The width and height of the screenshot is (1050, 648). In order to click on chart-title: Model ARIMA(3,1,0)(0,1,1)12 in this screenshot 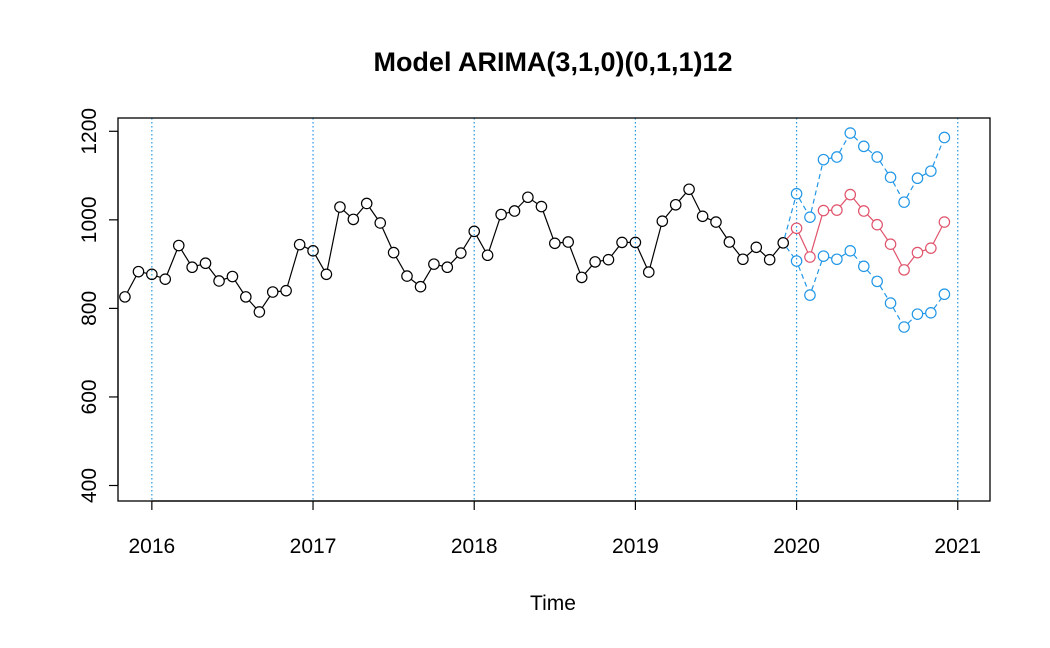, I will do `click(552, 62)`.